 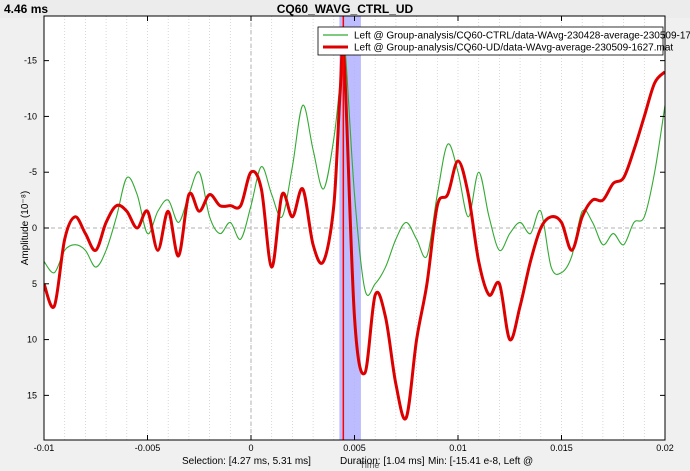 What do you see at coordinates (382, 461) in the screenshot?
I see `duration-readout: Duration: [1.04 ms]` at bounding box center [382, 461].